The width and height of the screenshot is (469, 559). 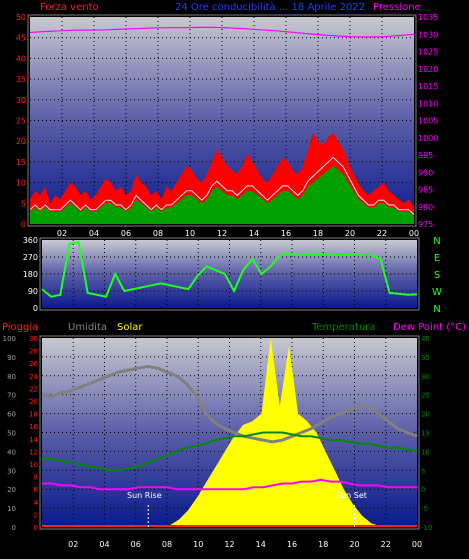 I want to click on humidity-axis-tick-label: 40, so click(x=11, y=452).